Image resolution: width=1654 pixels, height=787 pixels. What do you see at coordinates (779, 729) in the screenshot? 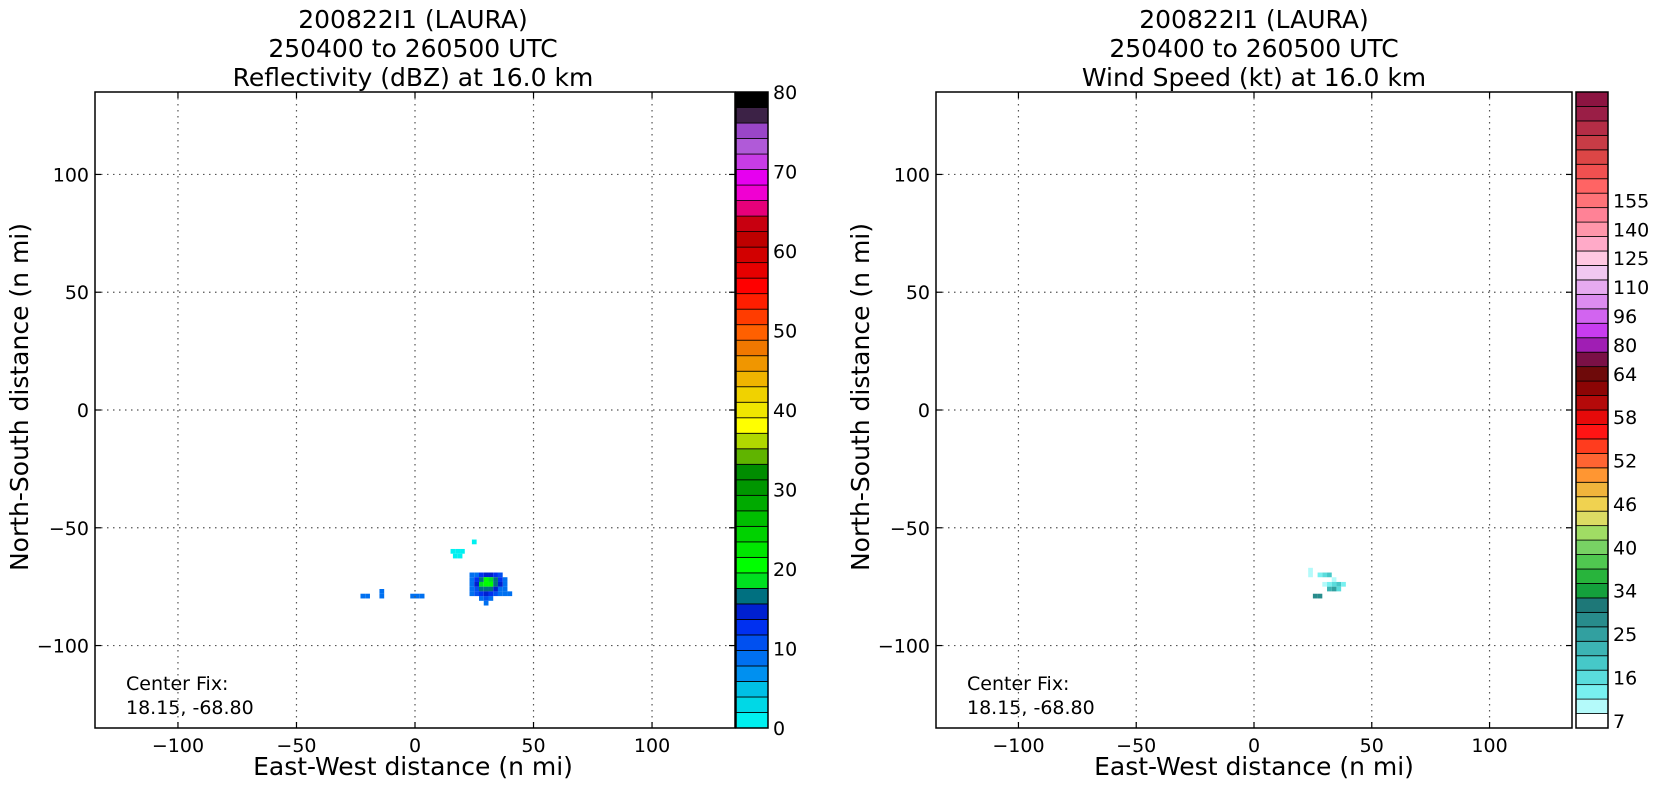
I see `colorbar-tick-label: 0` at bounding box center [779, 729].